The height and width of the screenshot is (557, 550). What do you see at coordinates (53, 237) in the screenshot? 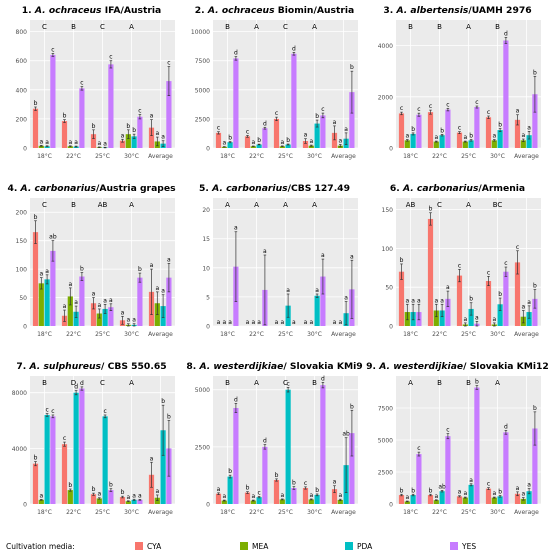
I see `significance-letter: ab` at bounding box center [53, 237].